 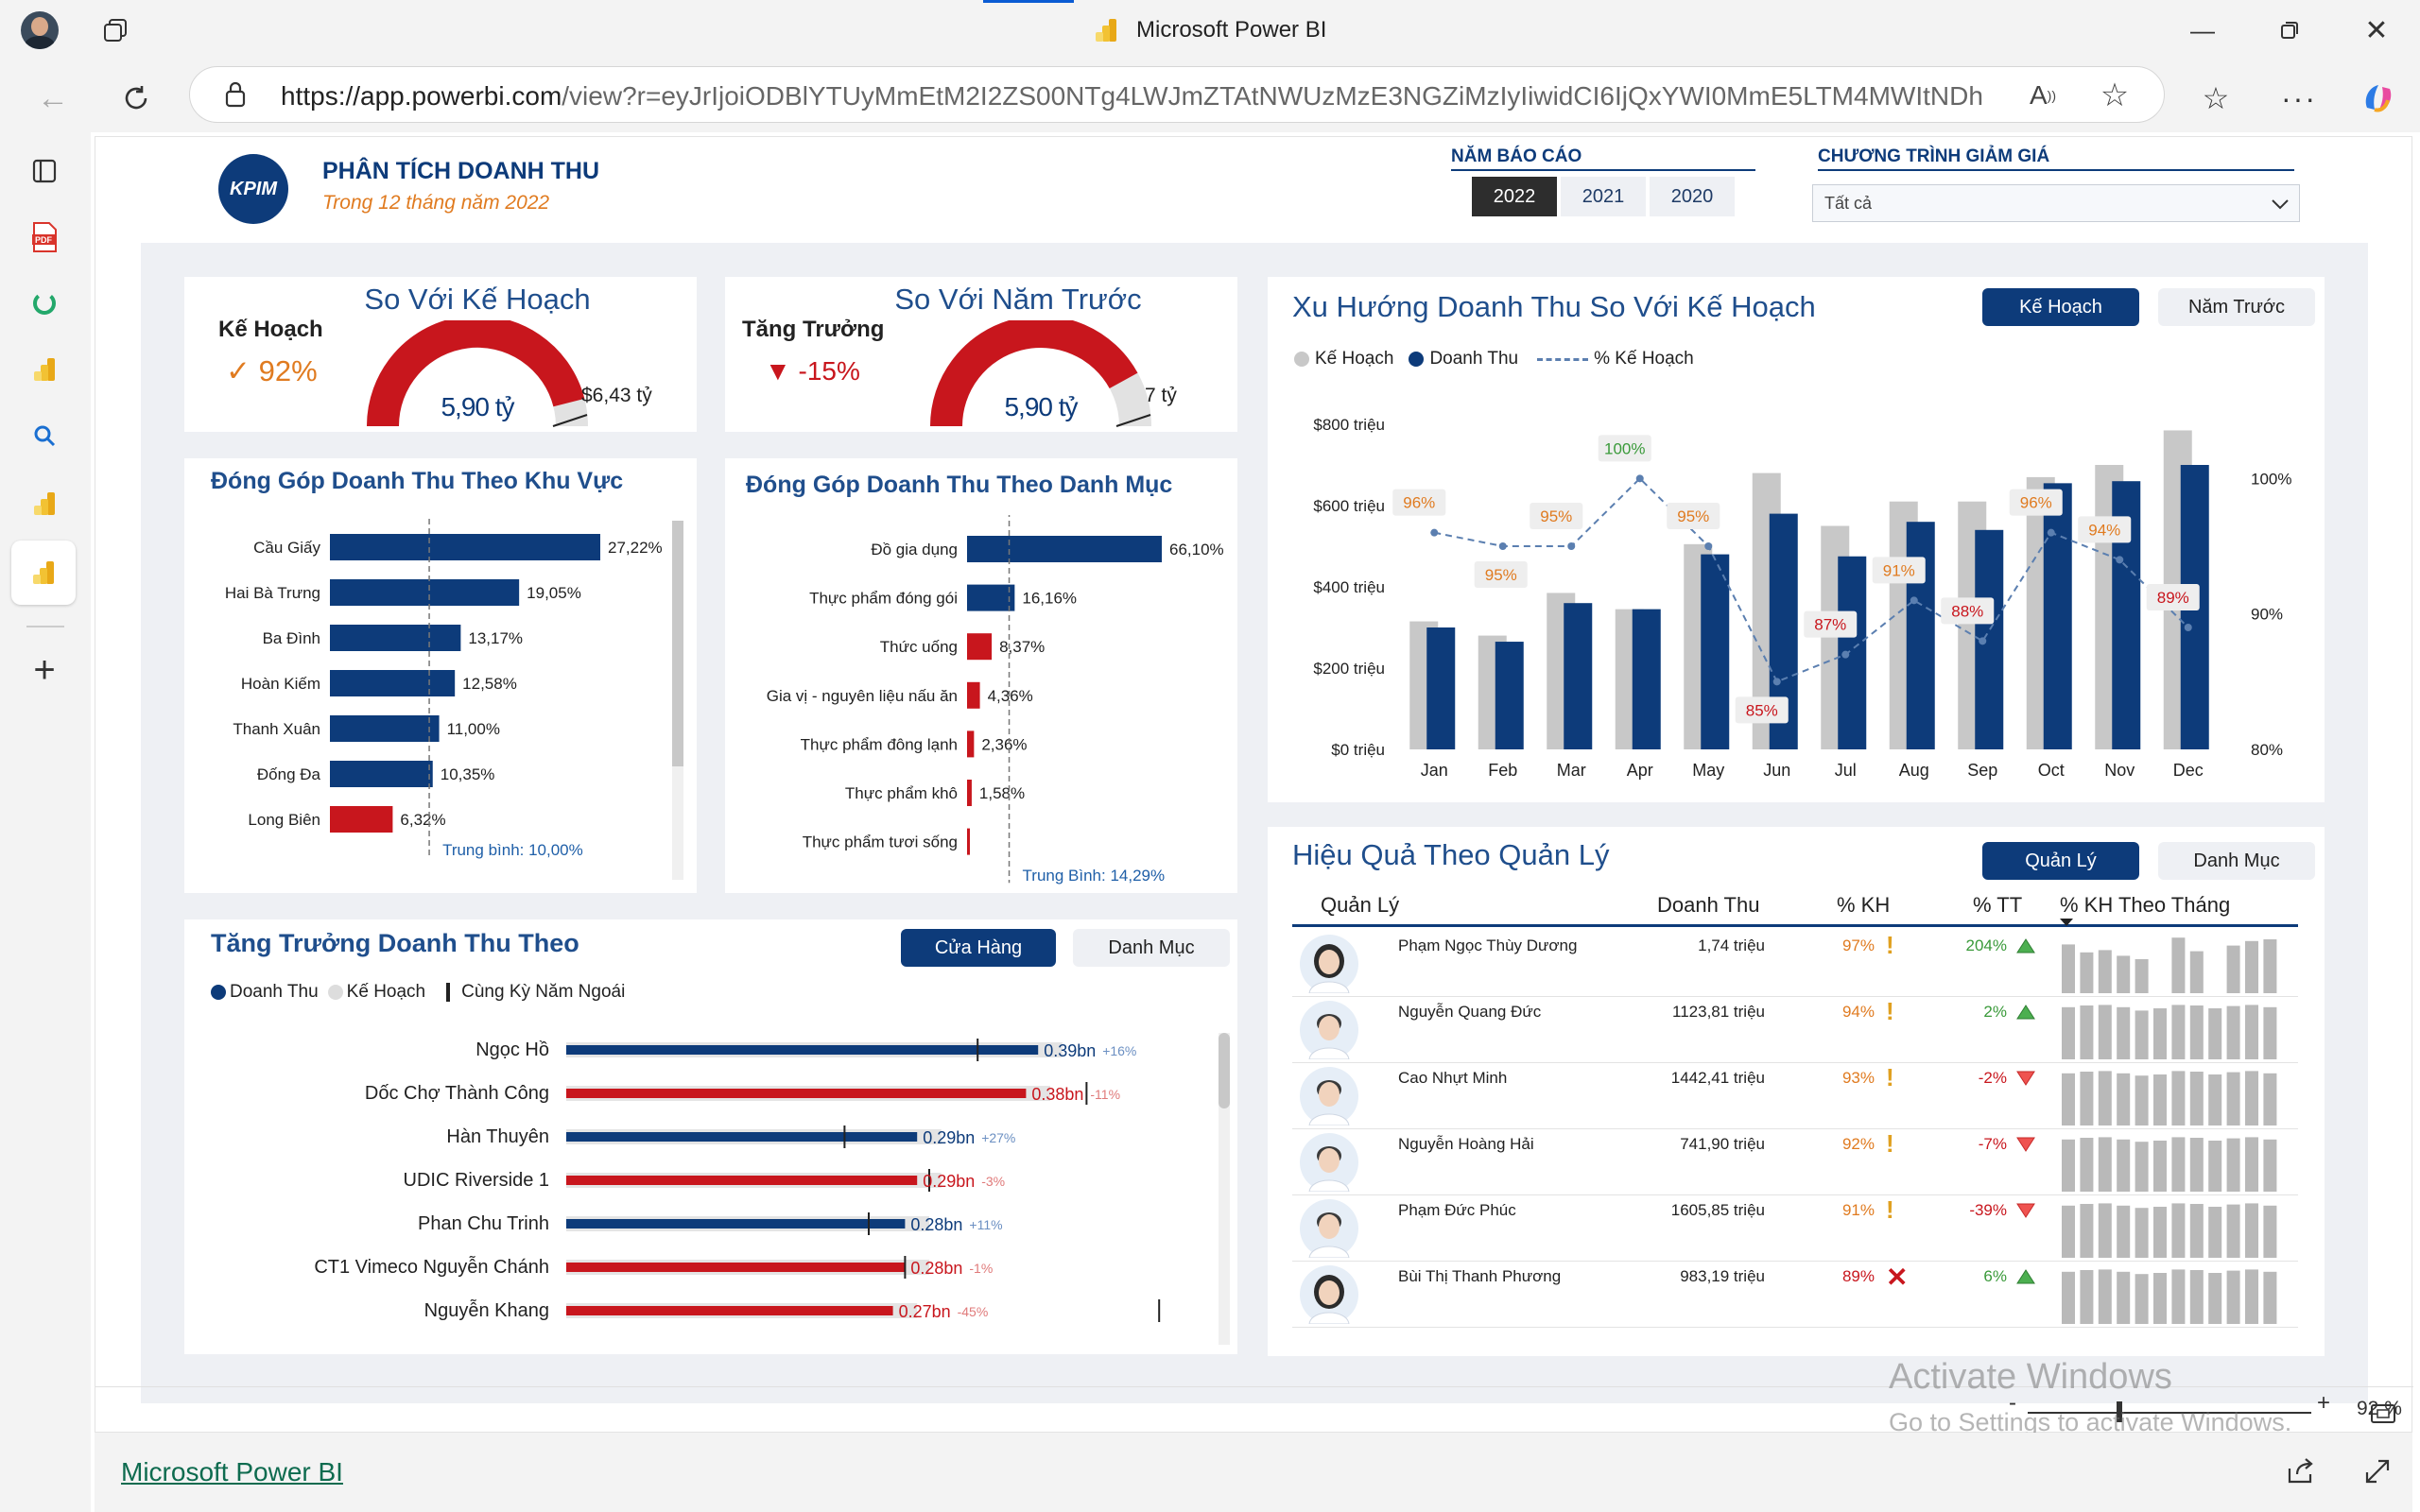 What do you see at coordinates (44, 435) in the screenshot?
I see `search-icon` at bounding box center [44, 435].